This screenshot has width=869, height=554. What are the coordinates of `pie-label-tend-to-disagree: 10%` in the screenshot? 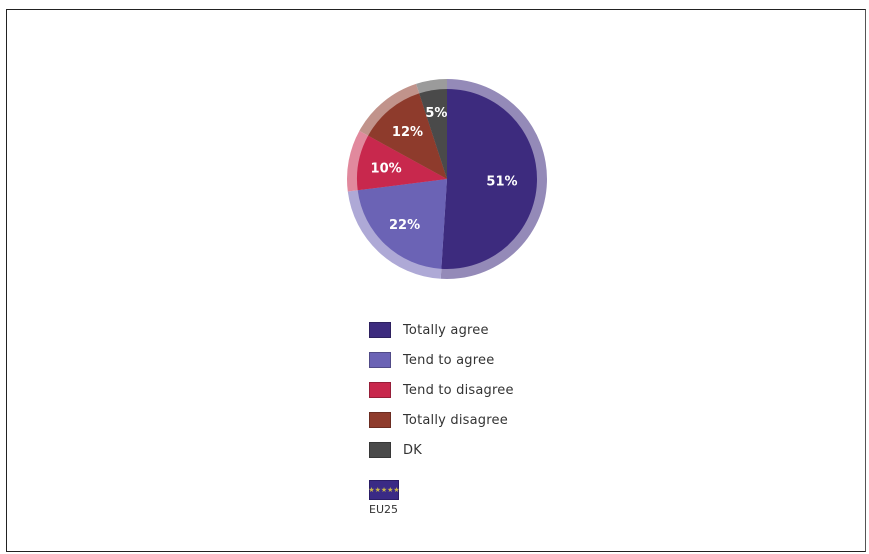 It's located at (386, 168).